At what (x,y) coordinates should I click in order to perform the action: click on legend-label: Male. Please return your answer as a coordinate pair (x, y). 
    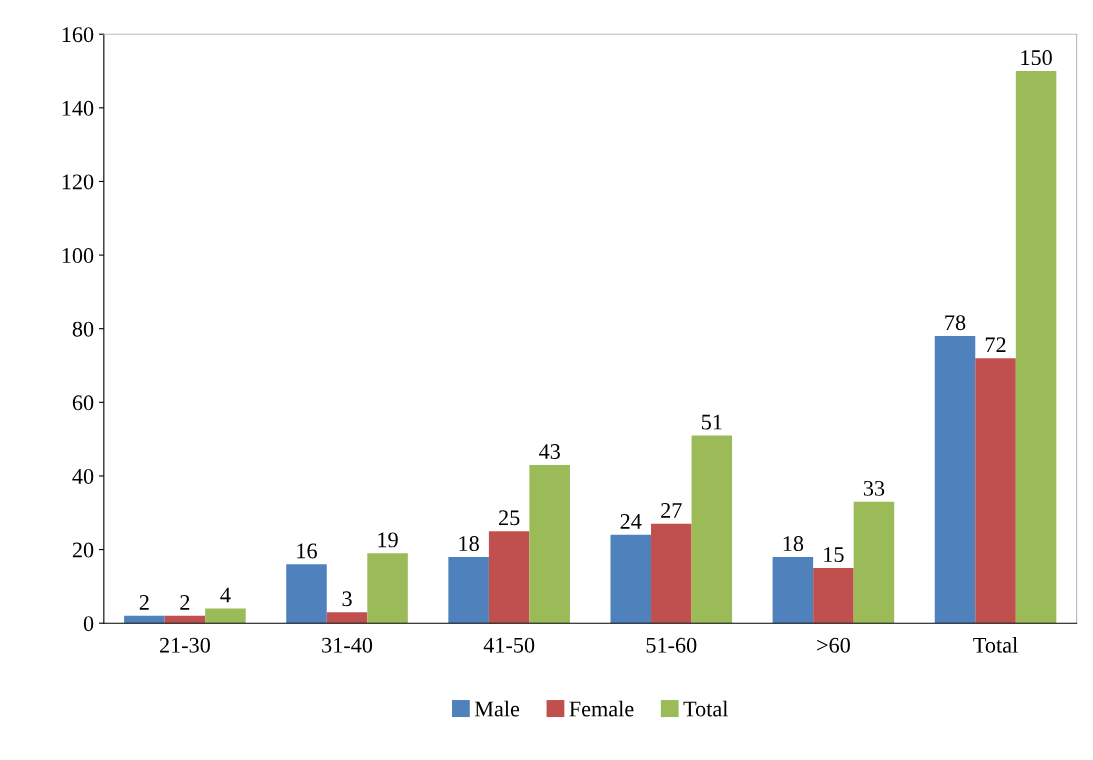
    Looking at the image, I should click on (497, 708).